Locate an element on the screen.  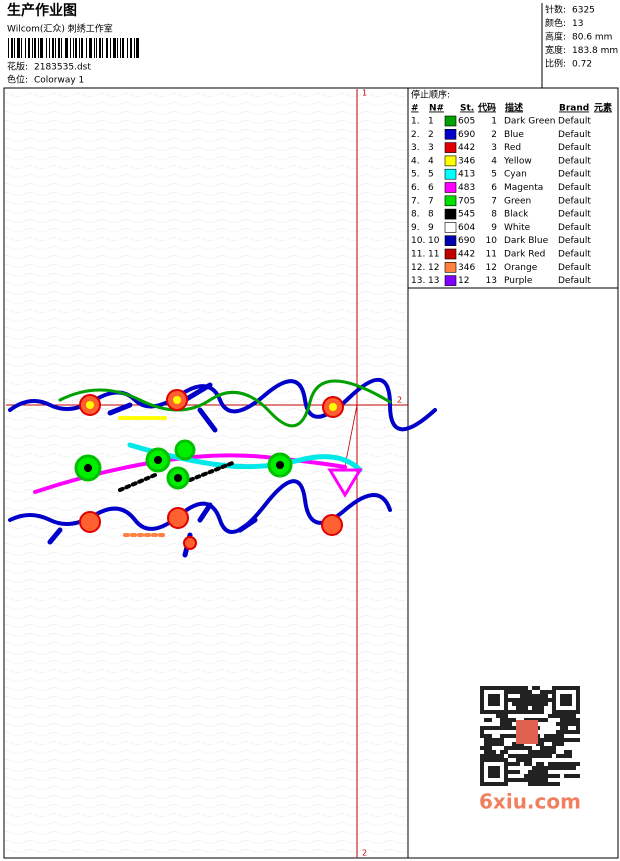
cell: 705 is located at coordinates (466, 201).